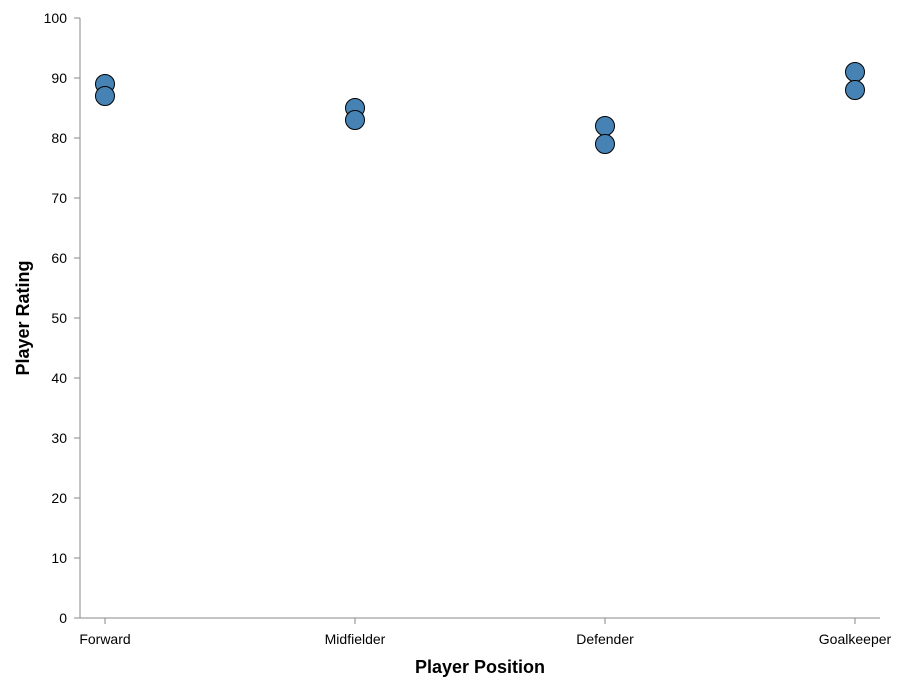 The image size is (908, 686). I want to click on x-axis: Forward Midfielder Defender Goalkeeper, so click(485, 632).